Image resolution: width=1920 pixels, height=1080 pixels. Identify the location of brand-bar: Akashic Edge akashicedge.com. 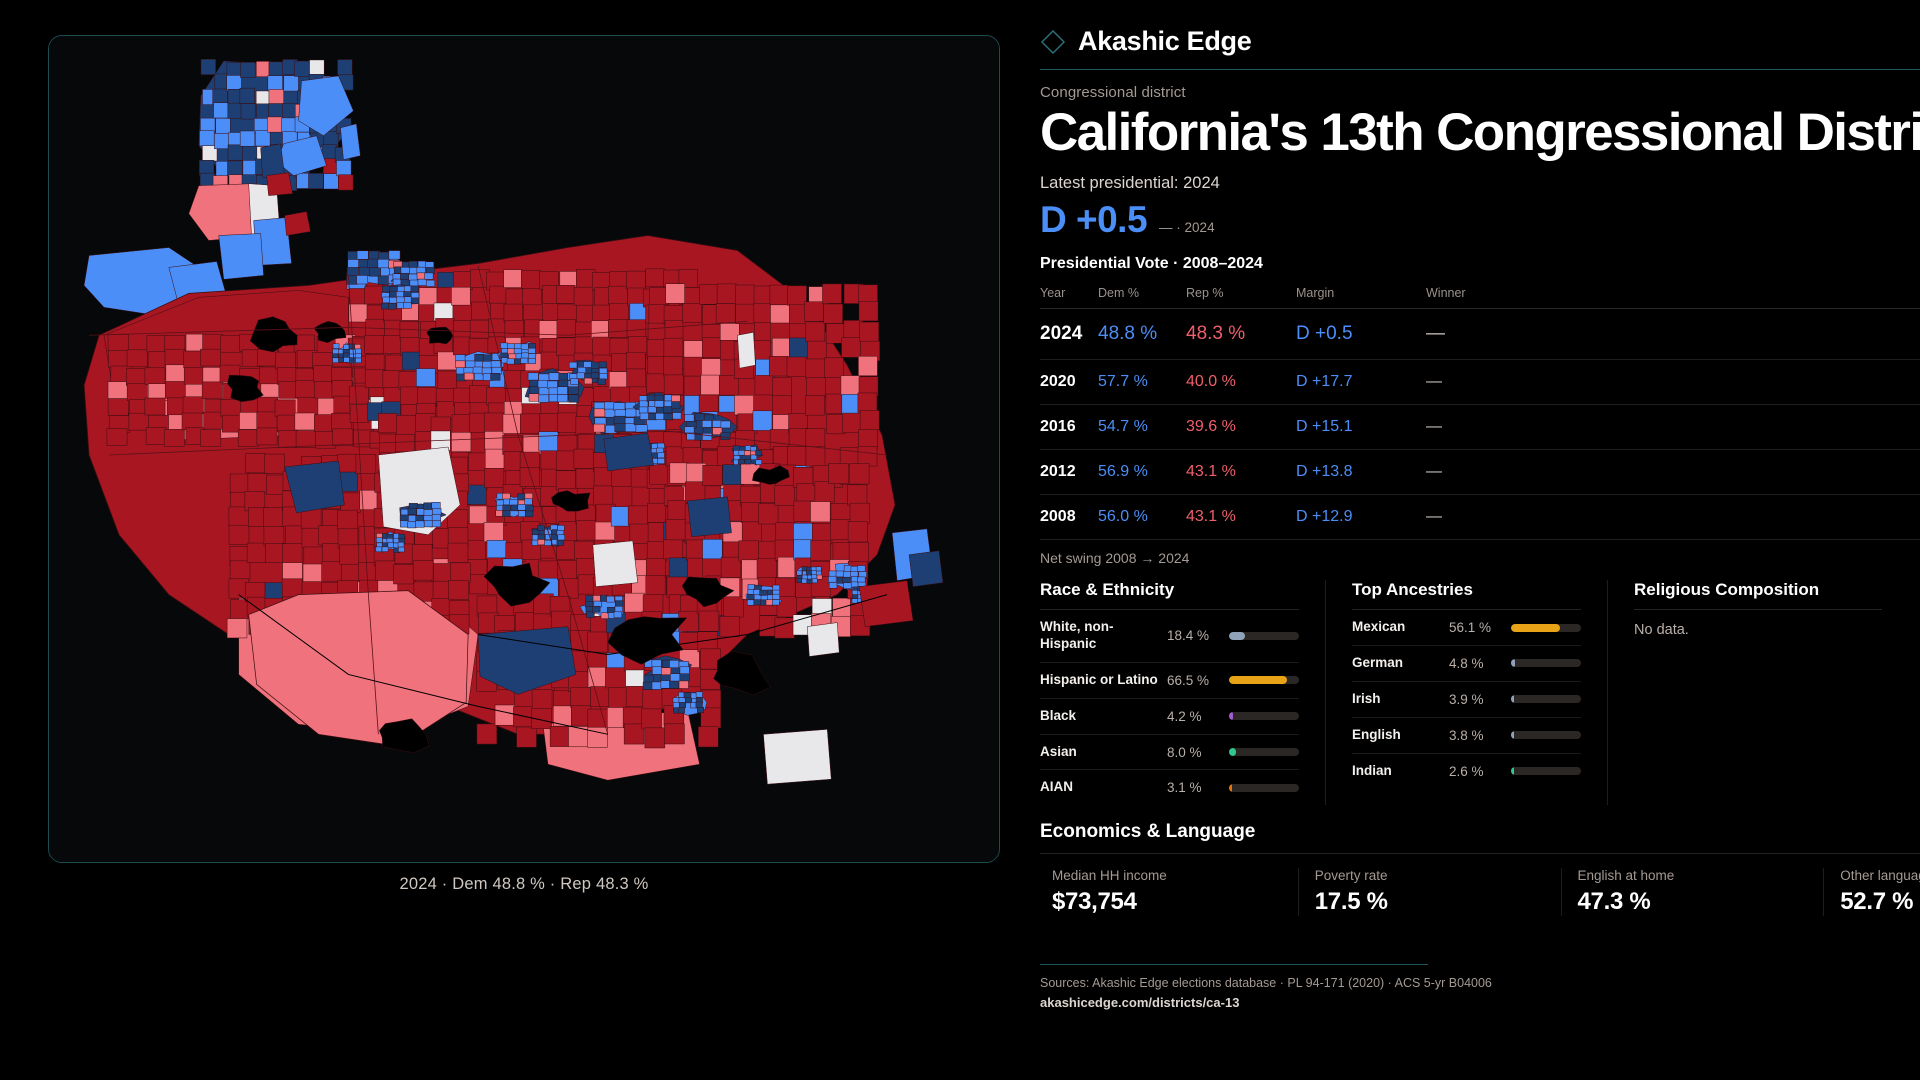
(1480, 41).